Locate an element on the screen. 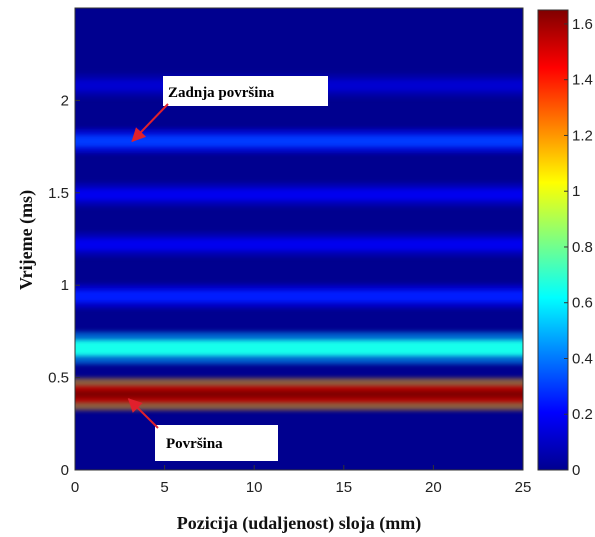  x-tick-label: 0 is located at coordinates (75, 487).